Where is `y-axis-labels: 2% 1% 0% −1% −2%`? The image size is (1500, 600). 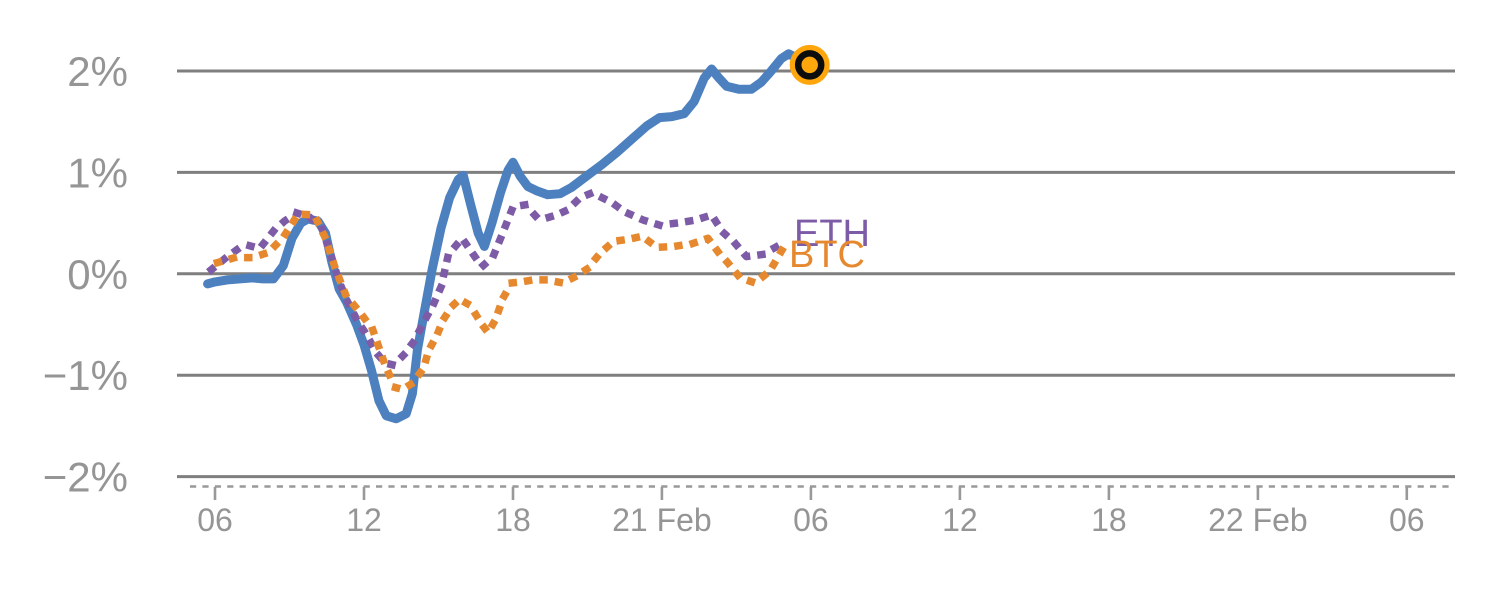
y-axis-labels: 2% 1% 0% −1% −2% is located at coordinates (85, 274).